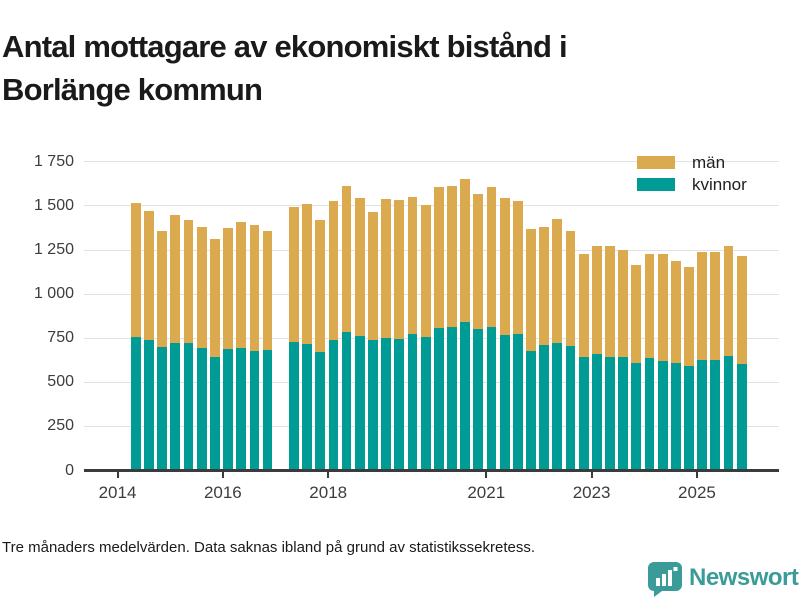  I want to click on x-axis-tick-2025, so click(696, 474).